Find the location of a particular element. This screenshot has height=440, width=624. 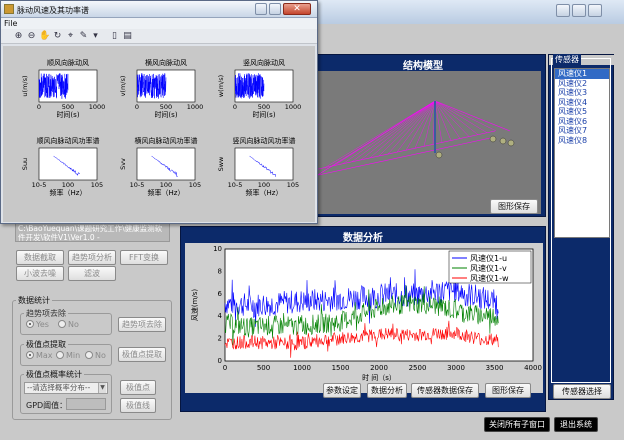

legend-label: 风速仪1-v is located at coordinates (488, 268).